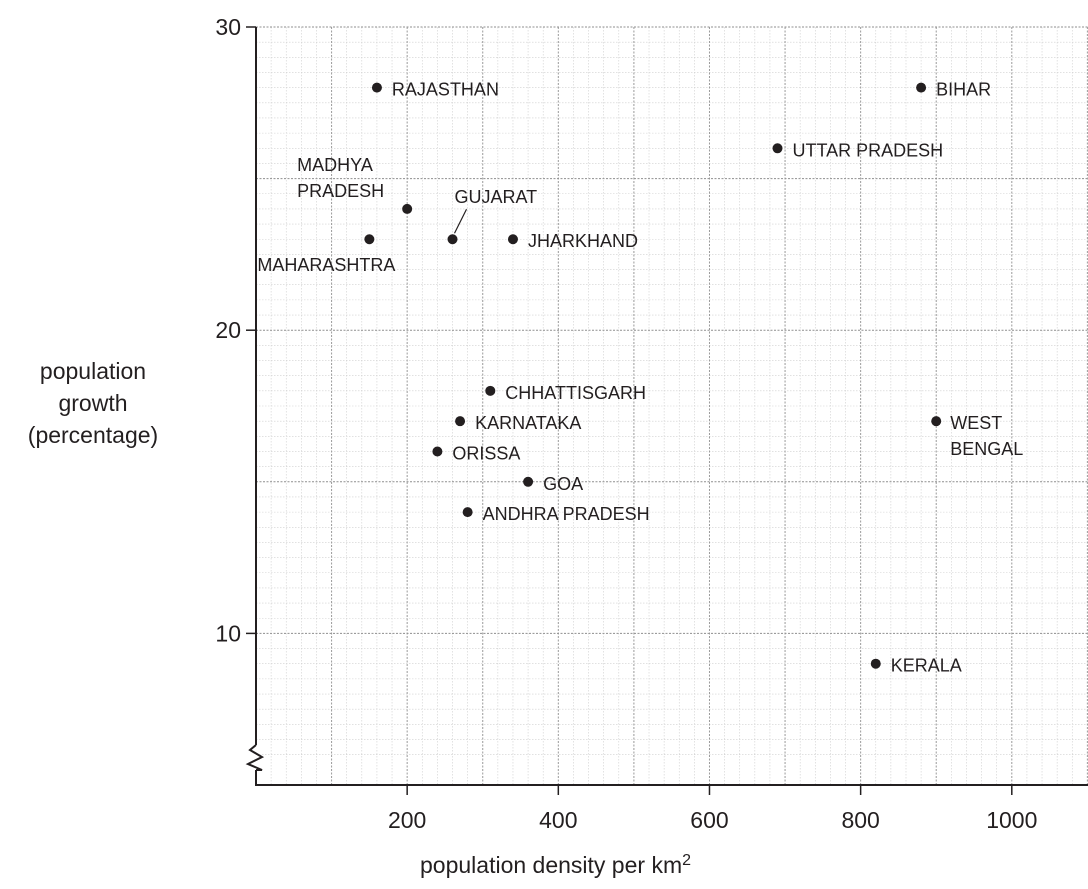 The width and height of the screenshot is (1088, 889). I want to click on y-tick-label: 20, so click(228, 330).